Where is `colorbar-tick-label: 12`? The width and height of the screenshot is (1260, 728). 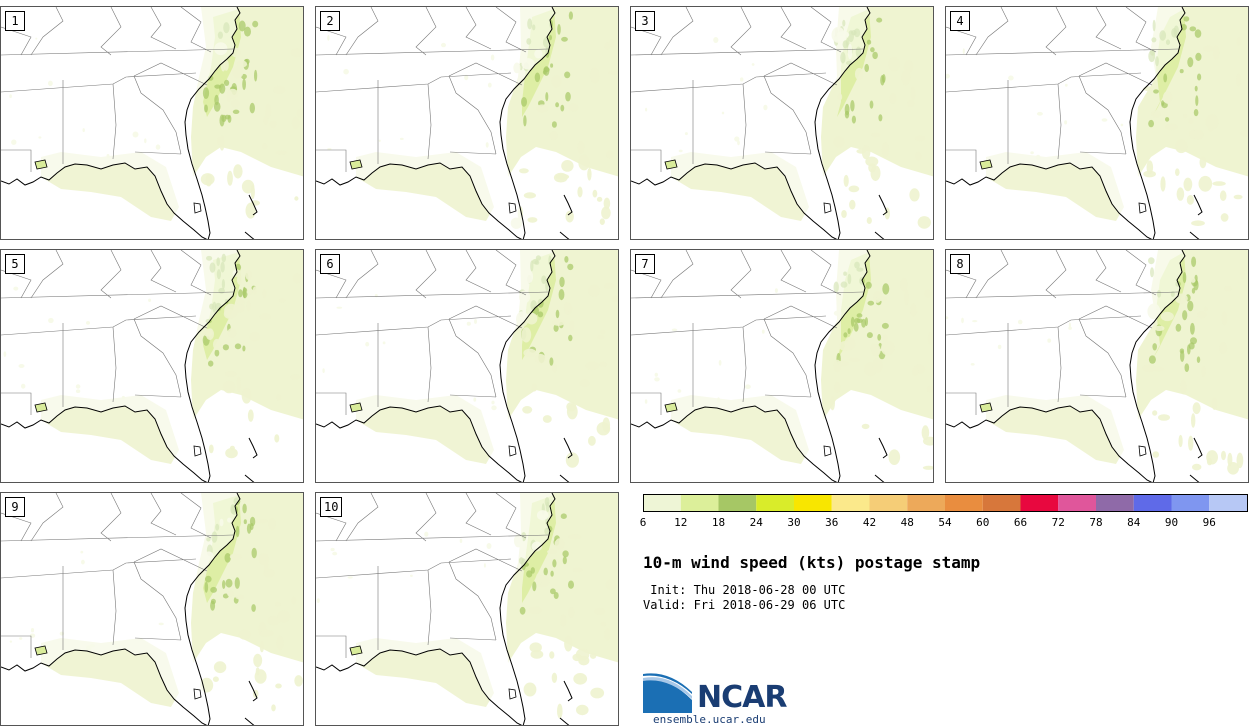
colorbar-tick-label: 12 is located at coordinates (681, 522).